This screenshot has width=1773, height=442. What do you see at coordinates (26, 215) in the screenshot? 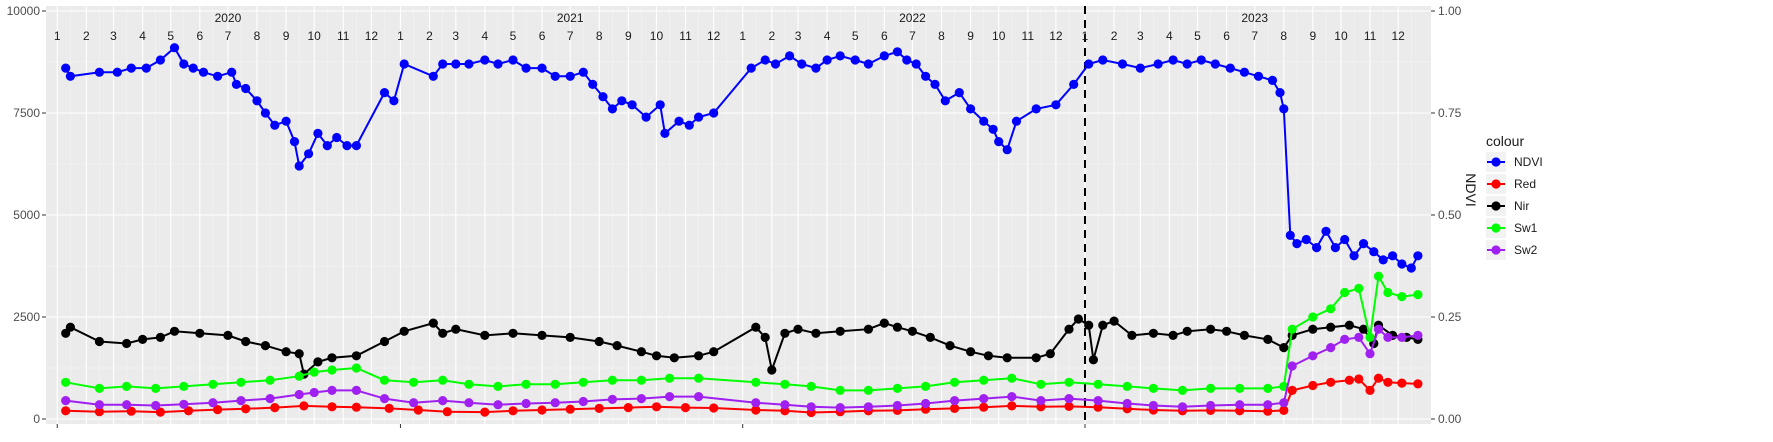
I see `left-y-axis: 0 2500 5000 7500 10000` at bounding box center [26, 215].